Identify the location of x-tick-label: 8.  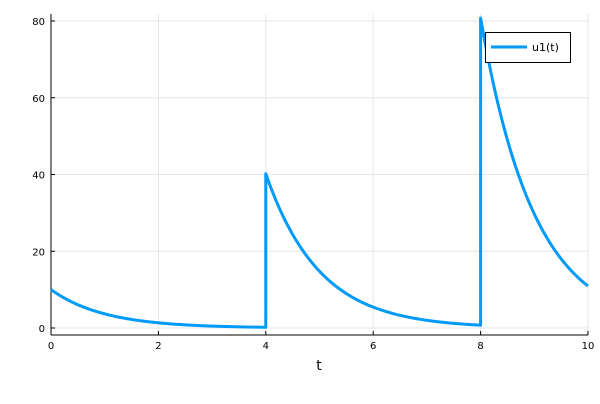
(480, 346).